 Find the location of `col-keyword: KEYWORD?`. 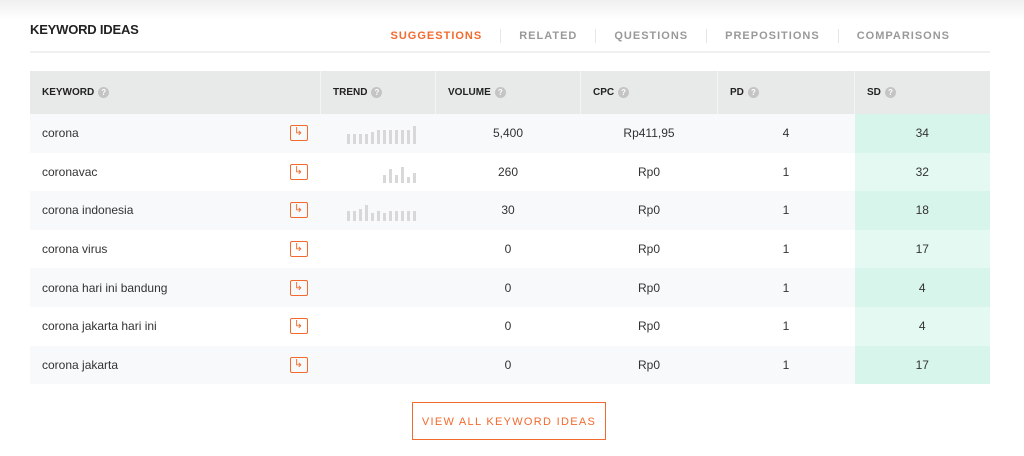

col-keyword: KEYWORD? is located at coordinates (175, 92).